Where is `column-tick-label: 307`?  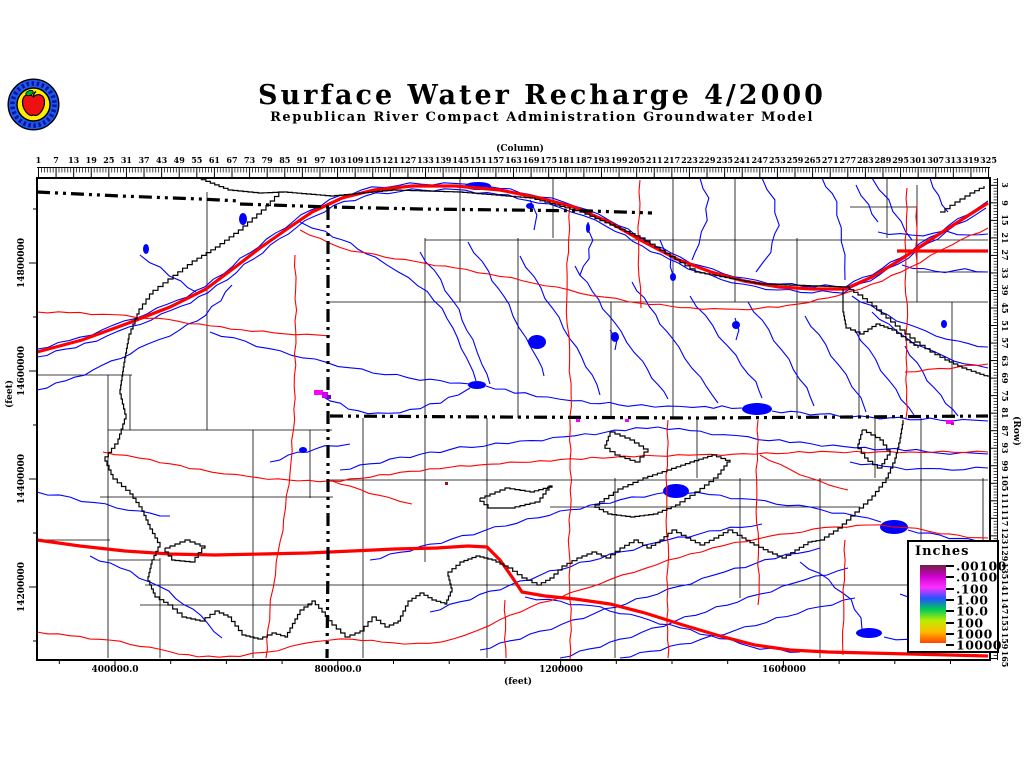
column-tick-label: 307 is located at coordinates (936, 160).